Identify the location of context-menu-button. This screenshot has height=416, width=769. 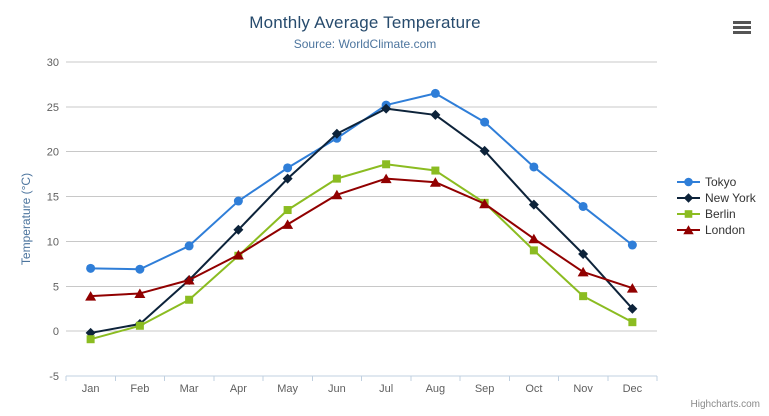
(742, 29).